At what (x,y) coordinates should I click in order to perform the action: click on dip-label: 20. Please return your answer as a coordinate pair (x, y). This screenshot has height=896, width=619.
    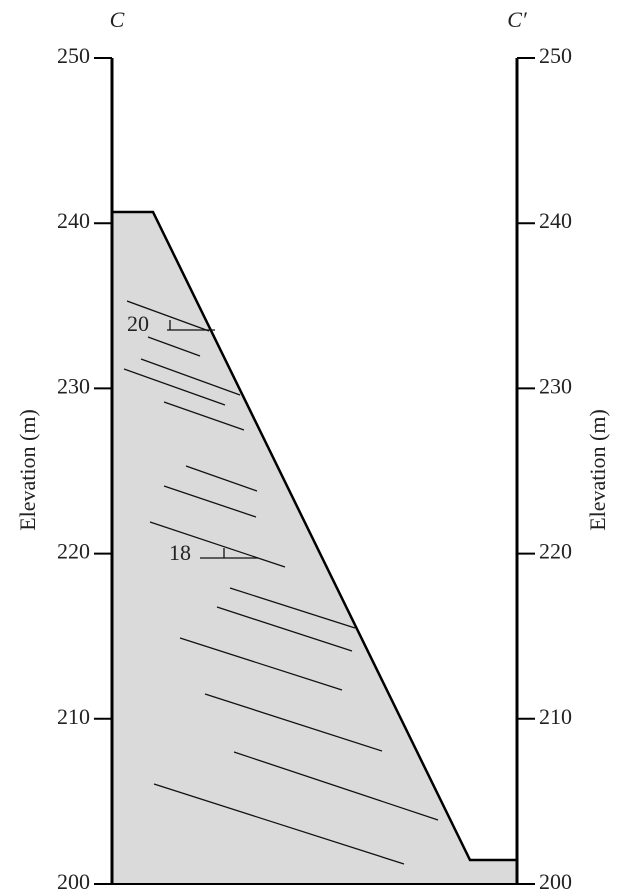
    Looking at the image, I should click on (138, 323).